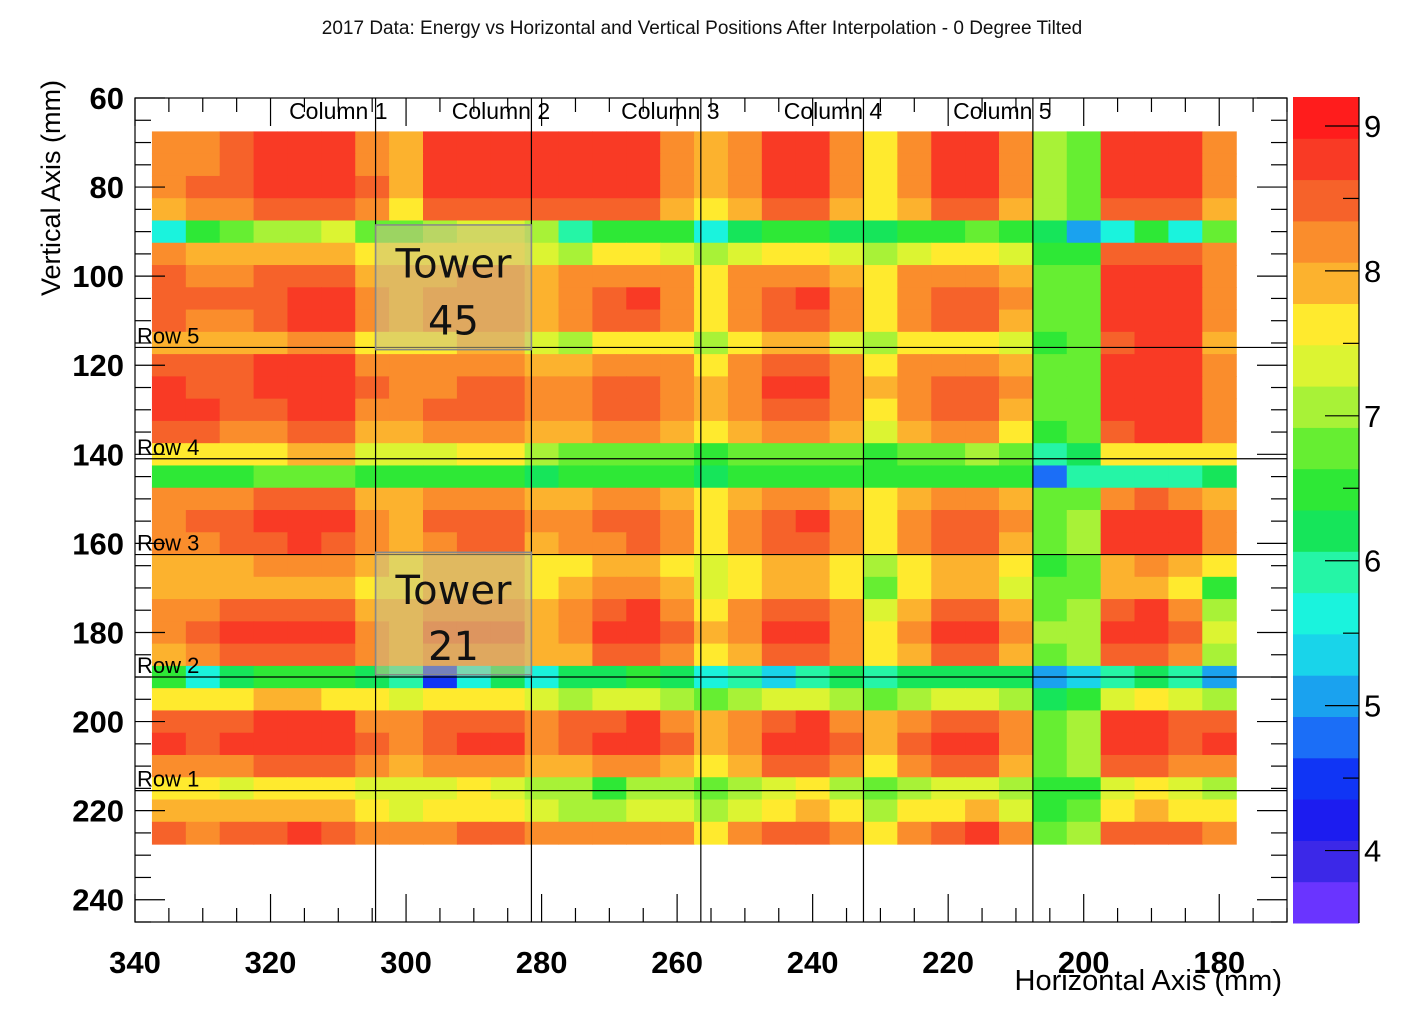 Image resolution: width=1404 pixels, height=1030 pixels. I want to click on x-tick-label: 200, so click(1084, 962).